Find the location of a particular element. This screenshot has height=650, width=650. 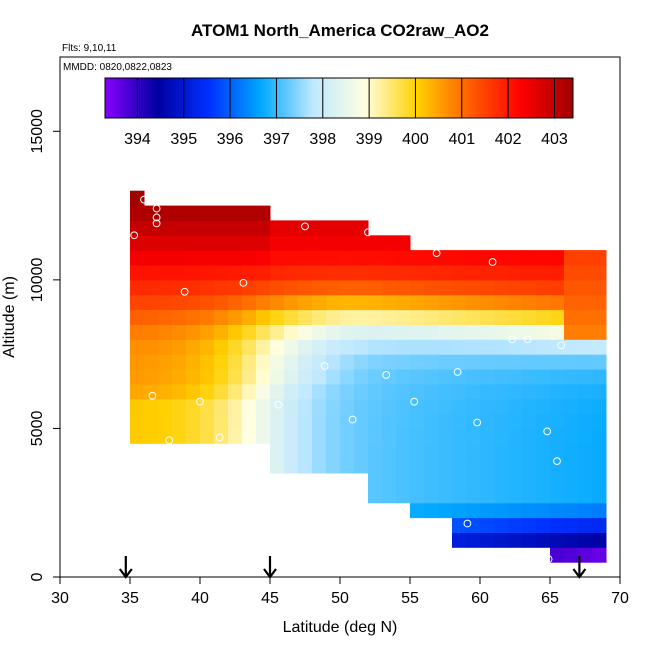

colorbar-tick-label: 401 is located at coordinates (461, 139).